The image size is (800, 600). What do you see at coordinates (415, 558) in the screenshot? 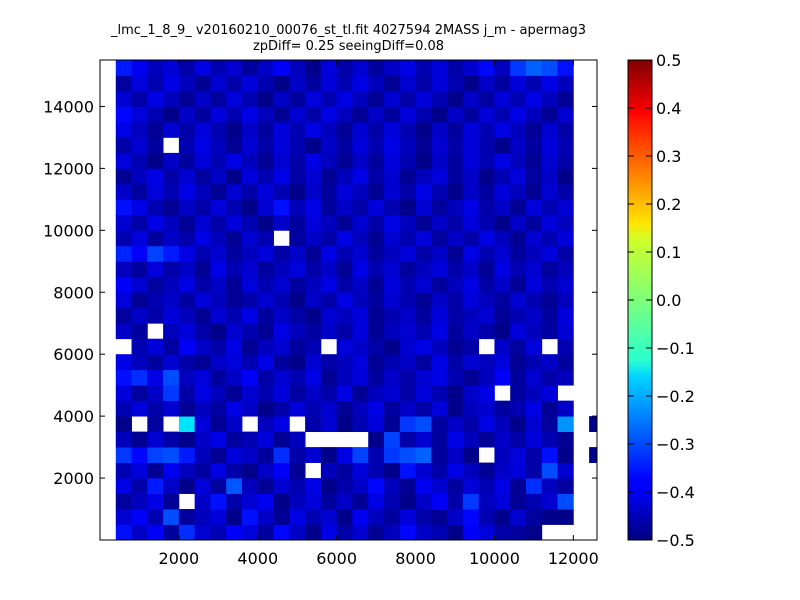
I see `x-tick-label: 8000` at bounding box center [415, 558].